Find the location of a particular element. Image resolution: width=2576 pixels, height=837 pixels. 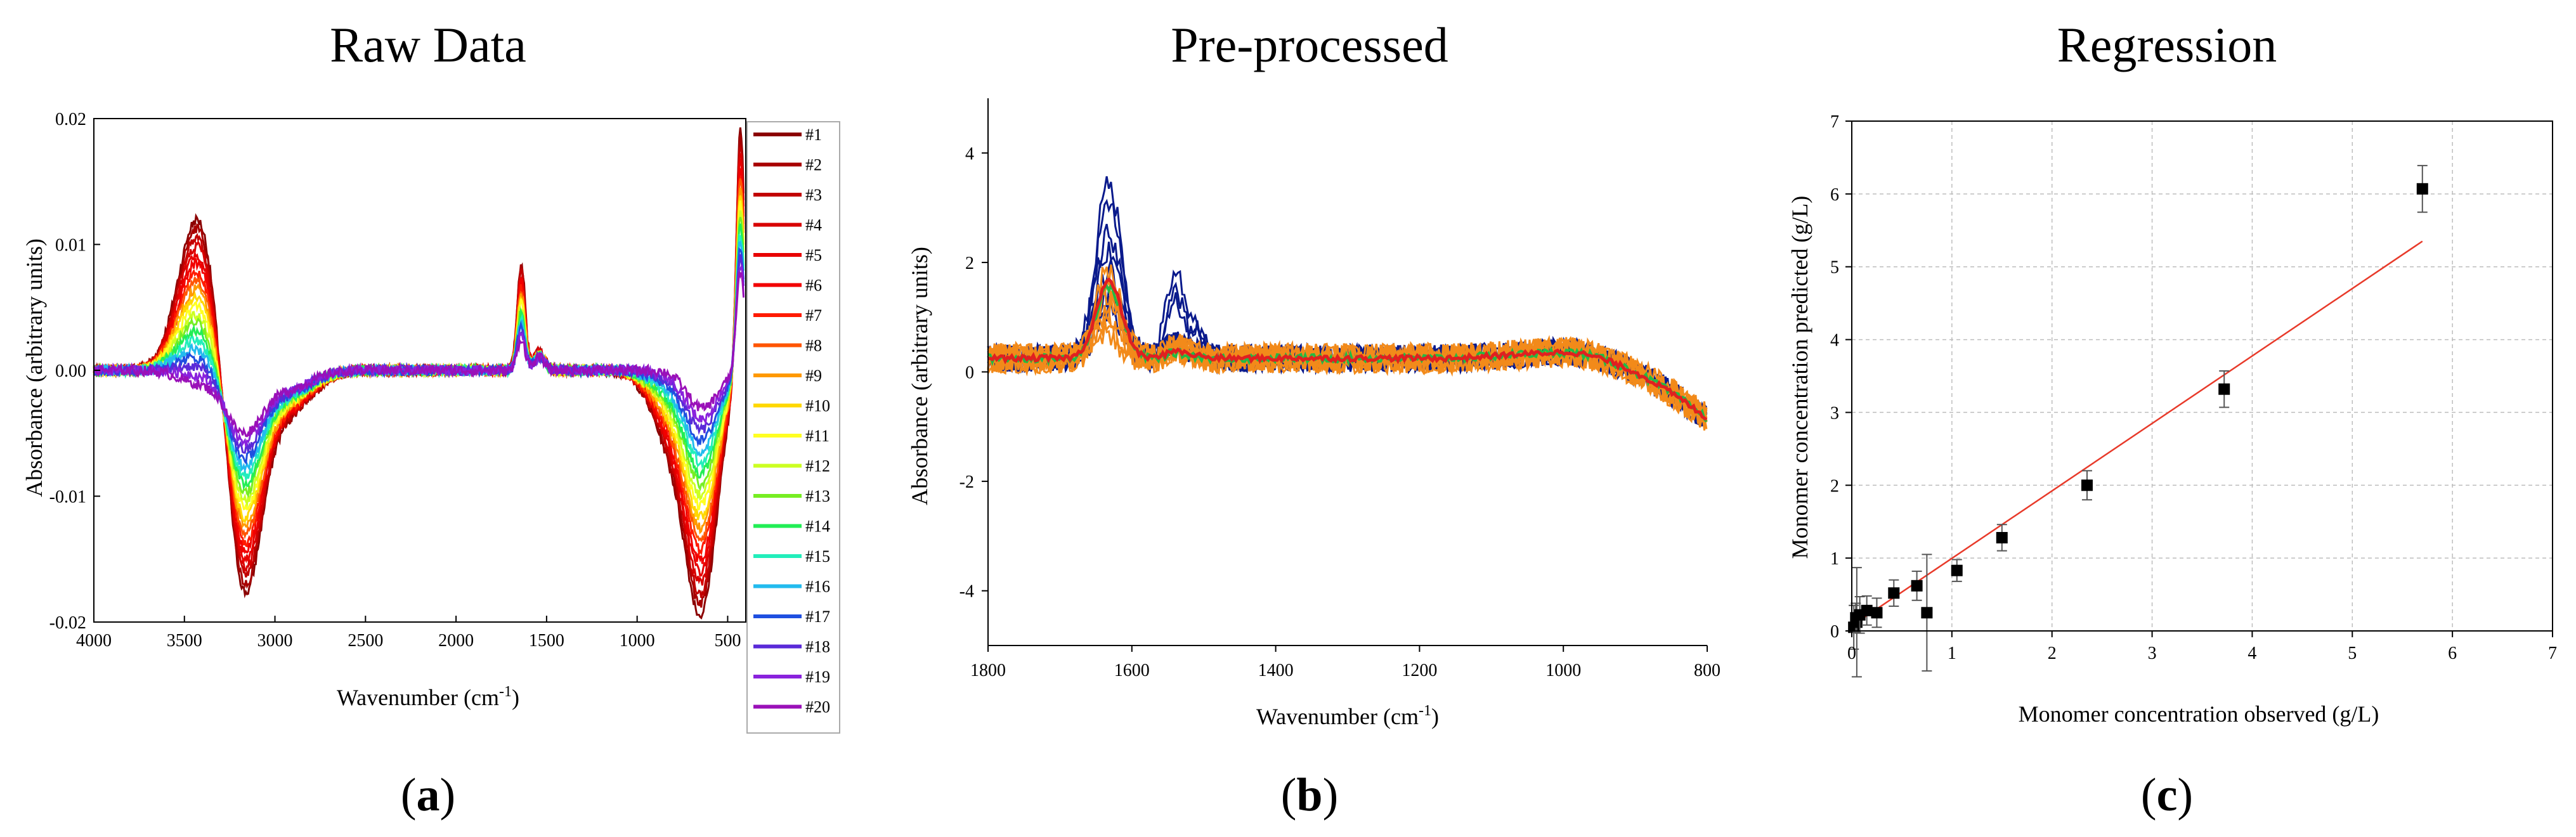

raw-legend-label: #15 is located at coordinates (817, 556).